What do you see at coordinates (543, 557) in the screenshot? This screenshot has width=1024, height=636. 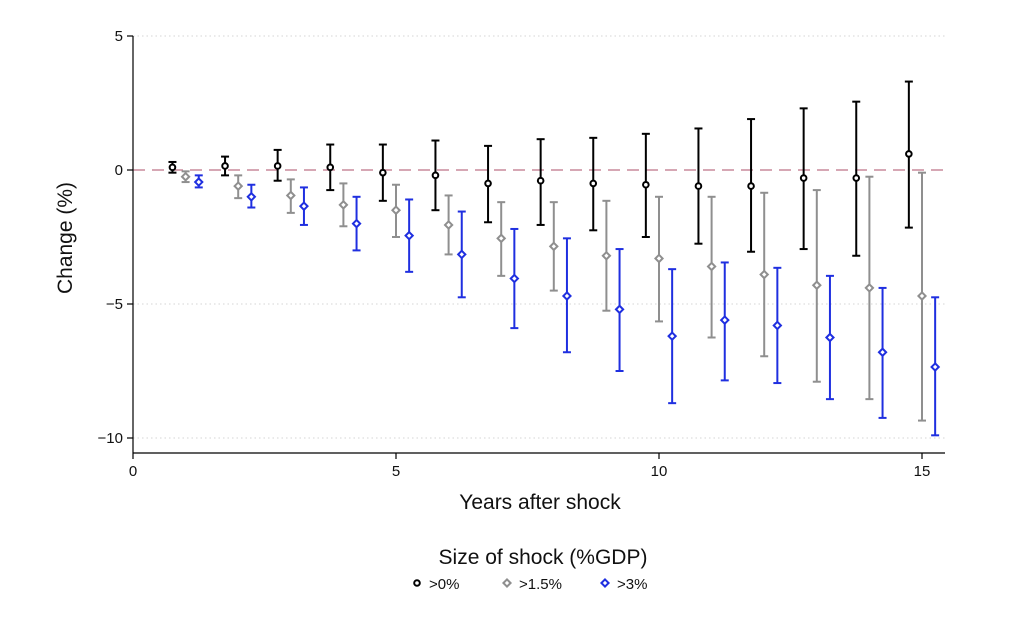 I see `legend-title: Size of shock (%GDP)` at bounding box center [543, 557].